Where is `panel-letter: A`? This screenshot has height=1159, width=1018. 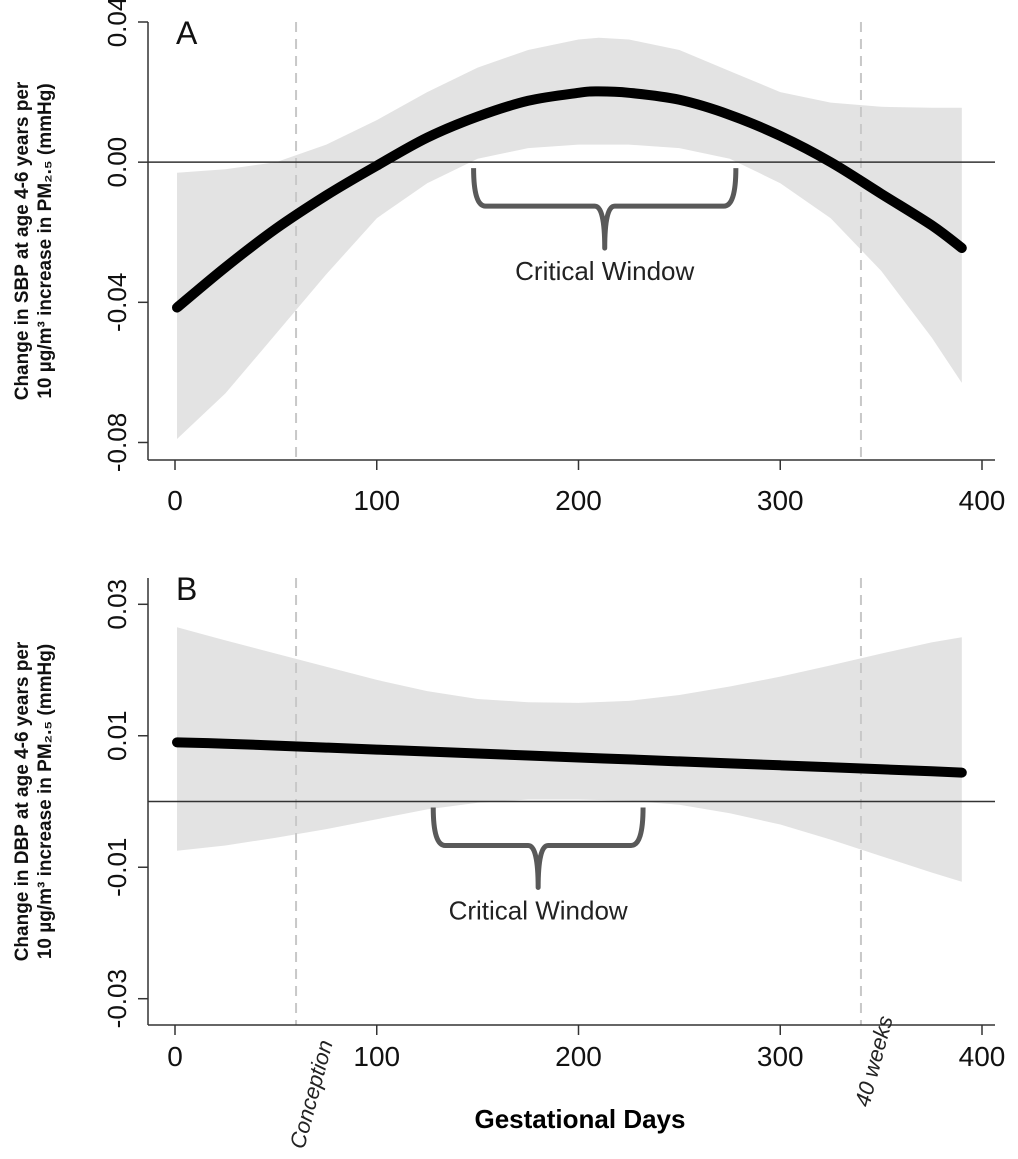 panel-letter: A is located at coordinates (187, 33).